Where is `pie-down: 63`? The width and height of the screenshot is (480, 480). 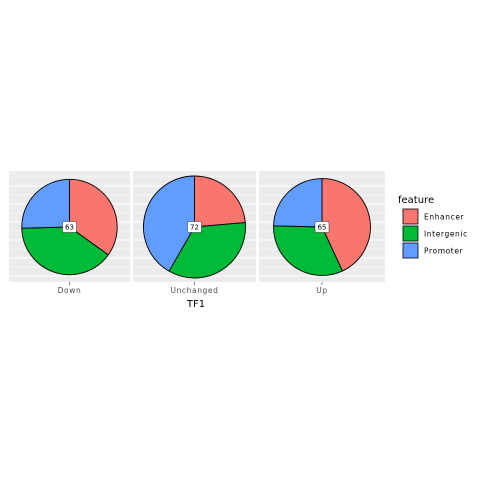 pie-down: 63 is located at coordinates (69, 227).